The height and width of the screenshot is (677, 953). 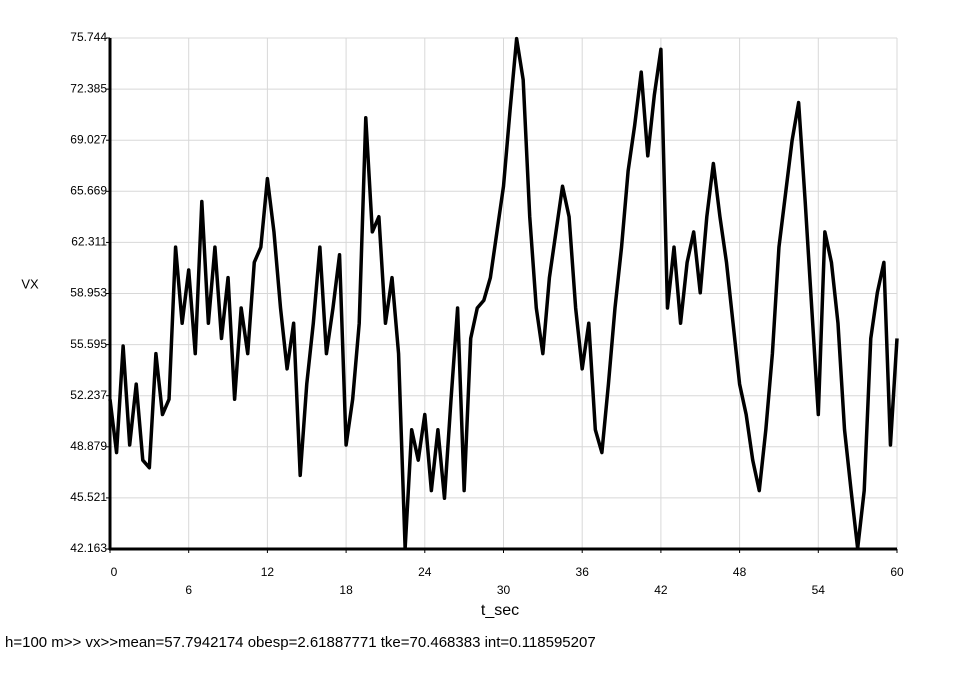 What do you see at coordinates (188, 590) in the screenshot?
I see `x-tick-label: 6` at bounding box center [188, 590].